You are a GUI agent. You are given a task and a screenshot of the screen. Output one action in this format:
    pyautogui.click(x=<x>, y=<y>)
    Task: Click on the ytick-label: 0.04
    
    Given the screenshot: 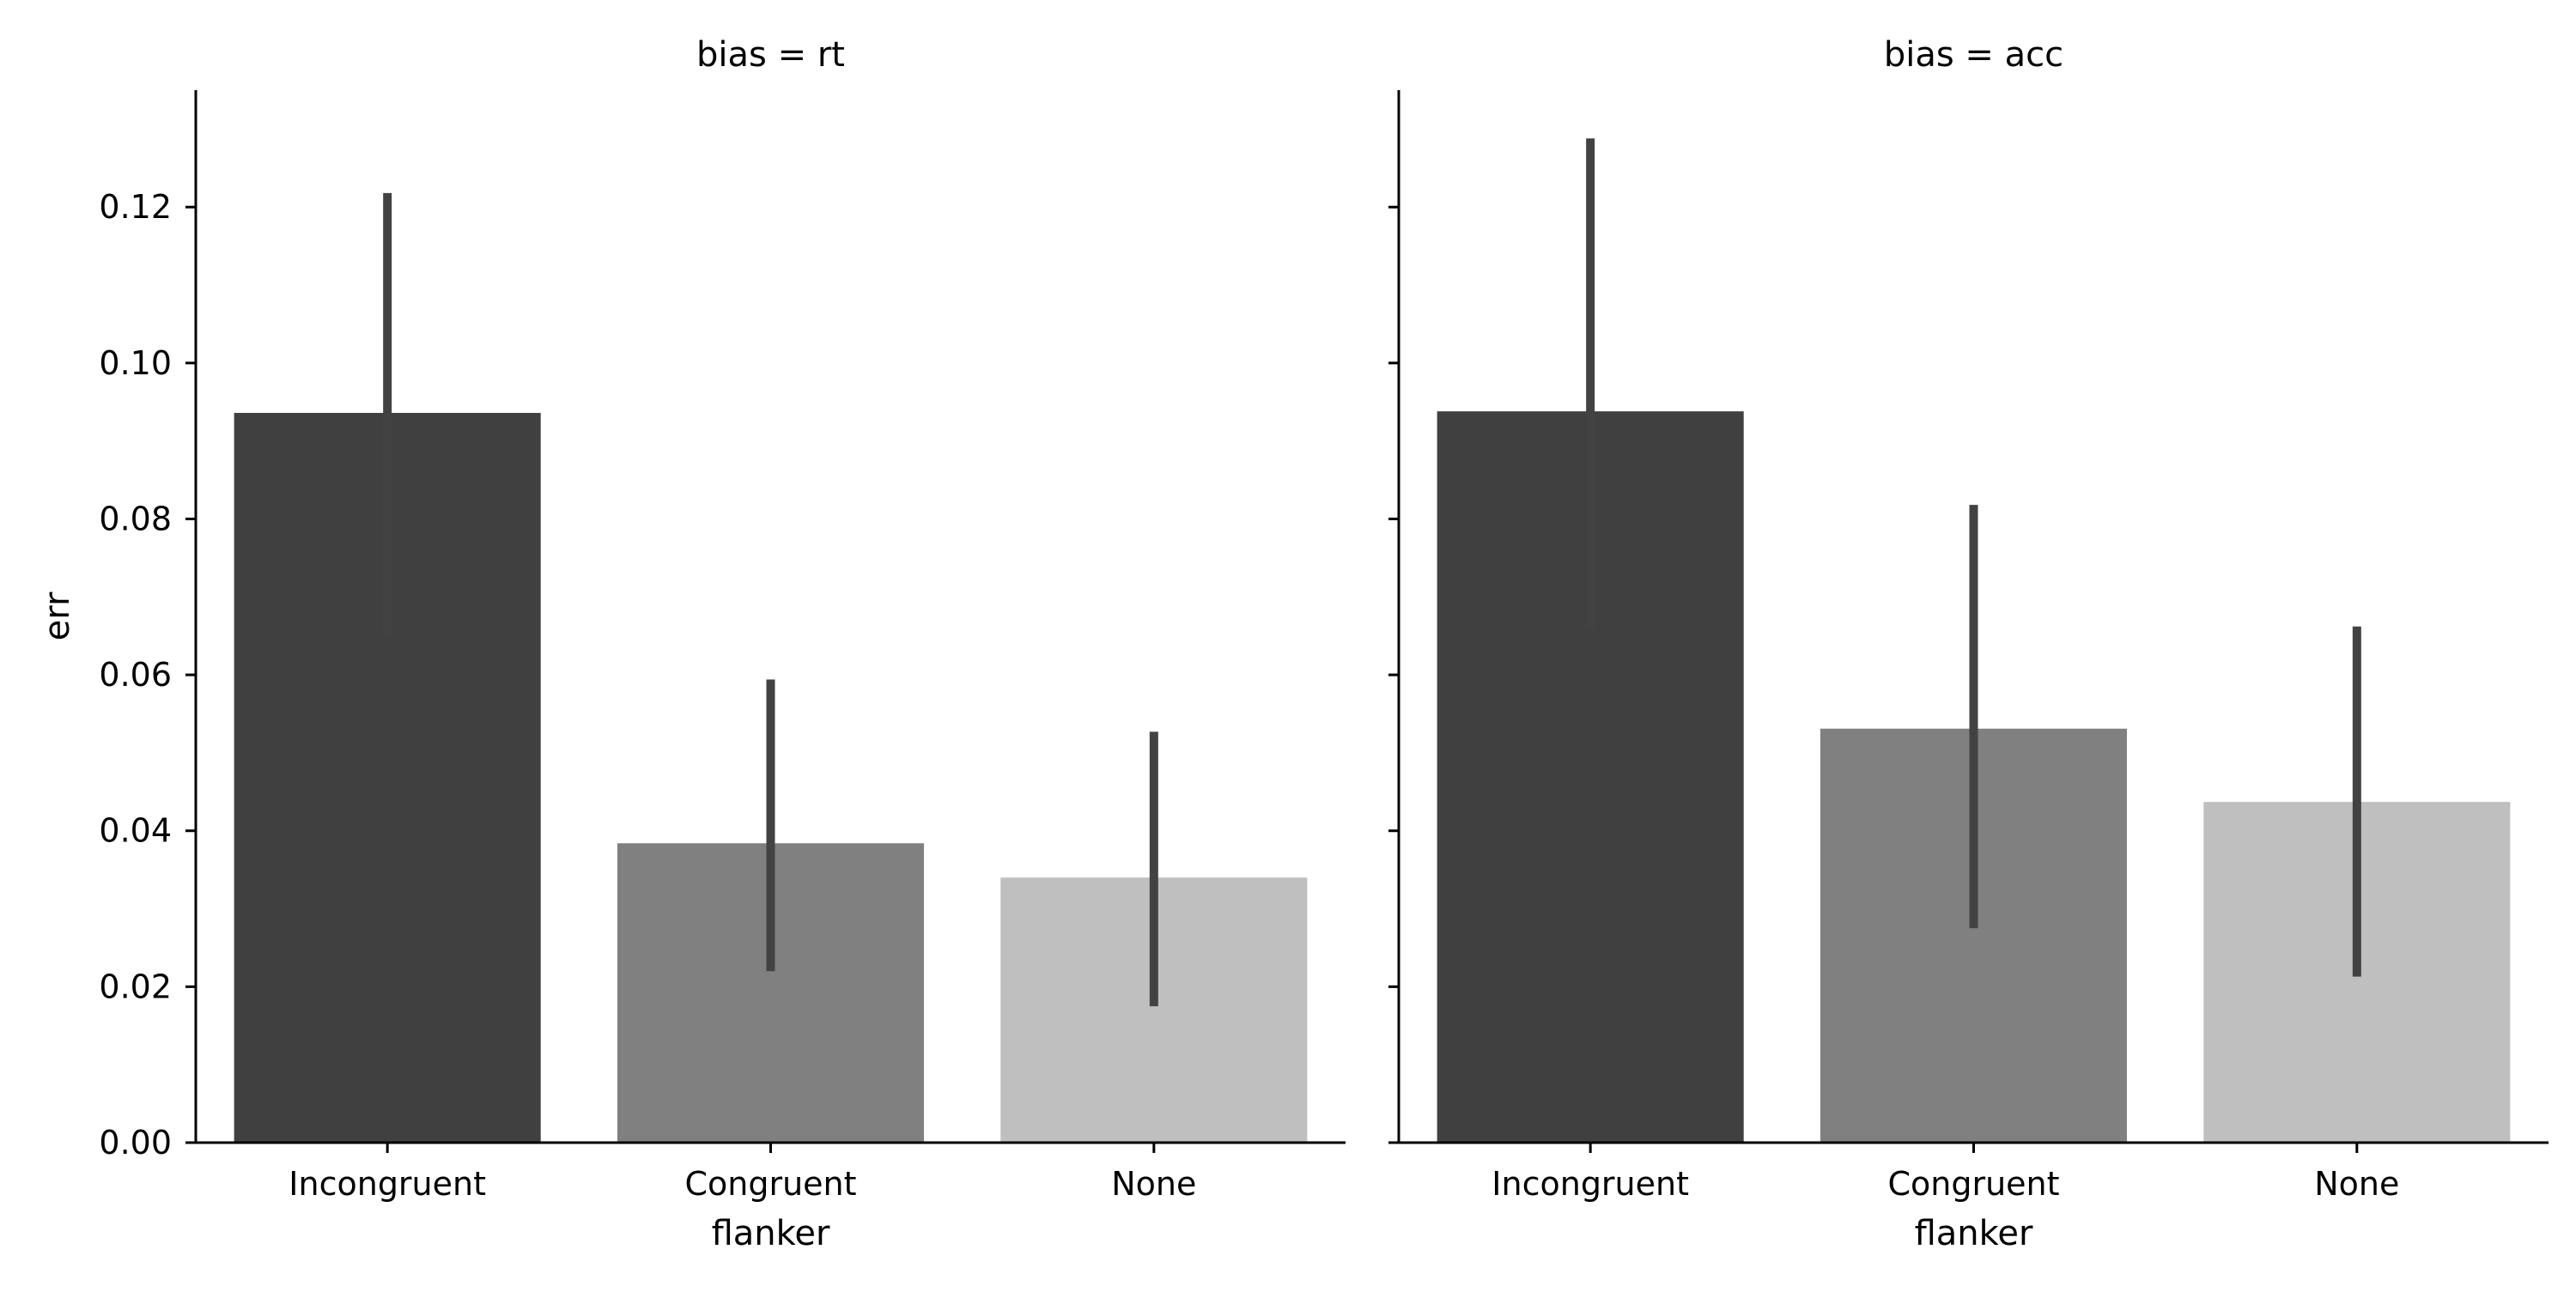 What is the action you would take?
    pyautogui.click(x=135, y=831)
    